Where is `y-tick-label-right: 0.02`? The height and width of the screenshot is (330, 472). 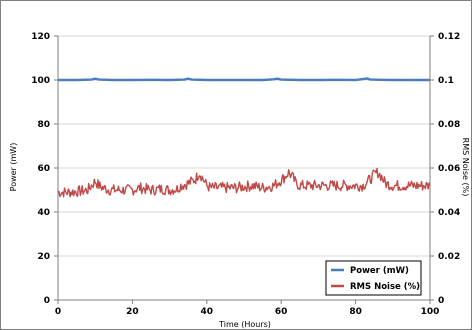
y-tick-label-right: 0.02 is located at coordinates (449, 257).